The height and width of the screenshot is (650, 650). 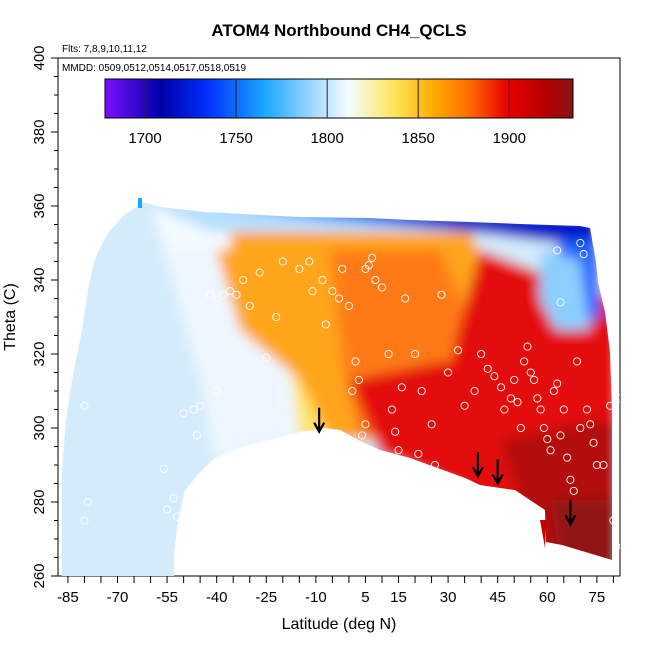 I want to click on y-axis-label: Theta (C), so click(x=10, y=317).